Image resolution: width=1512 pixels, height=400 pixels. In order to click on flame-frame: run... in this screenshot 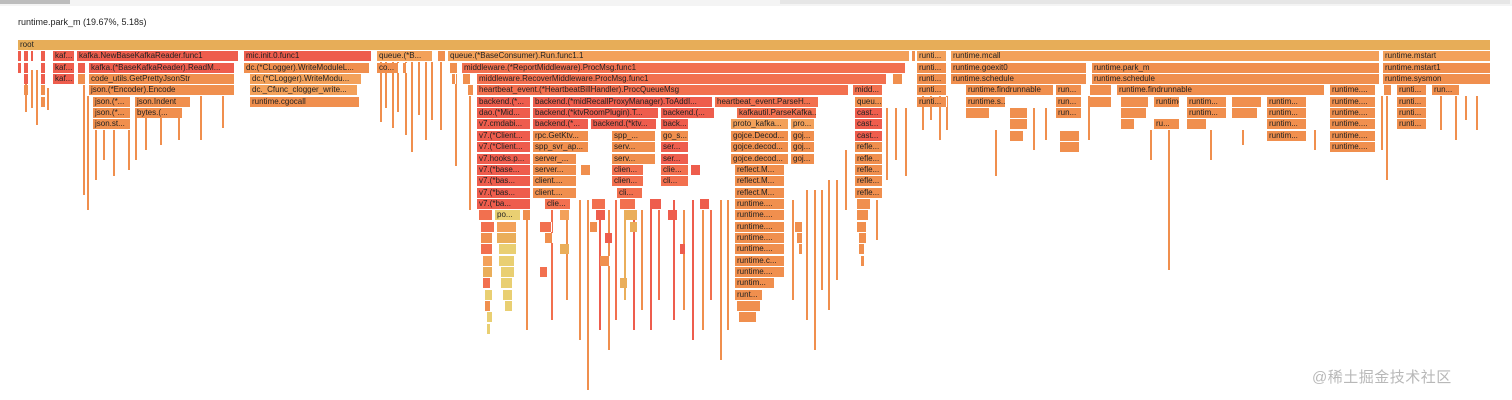, I will do `click(1069, 101)`.